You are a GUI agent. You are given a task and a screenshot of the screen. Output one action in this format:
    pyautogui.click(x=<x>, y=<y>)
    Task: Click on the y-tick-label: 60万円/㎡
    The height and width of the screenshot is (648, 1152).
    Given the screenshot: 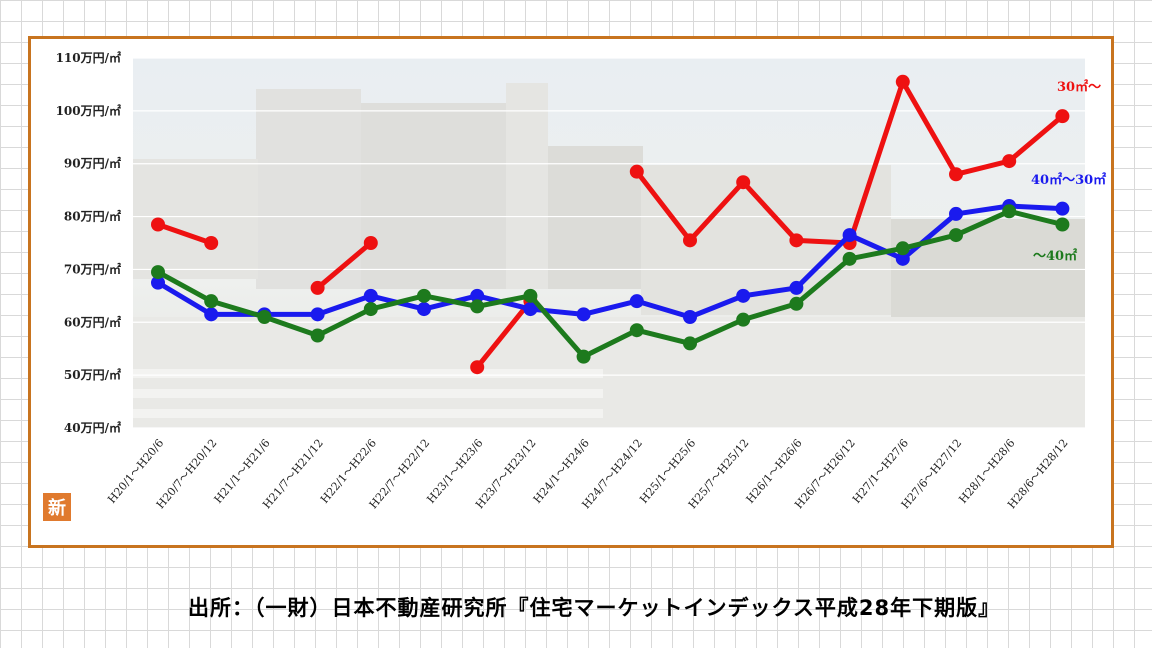 What is the action you would take?
    pyautogui.click(x=92, y=321)
    